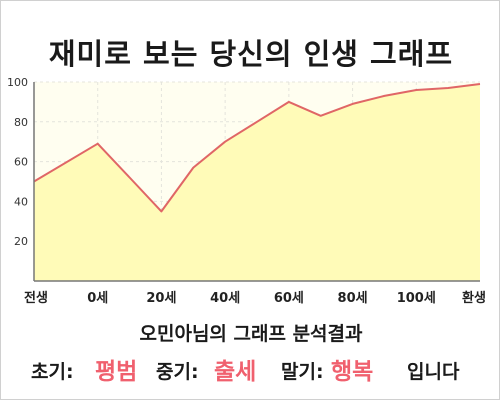 The width and height of the screenshot is (500, 401). Describe the element at coordinates (36, 298) in the screenshot. I see `x-tick-label: 전생` at that location.